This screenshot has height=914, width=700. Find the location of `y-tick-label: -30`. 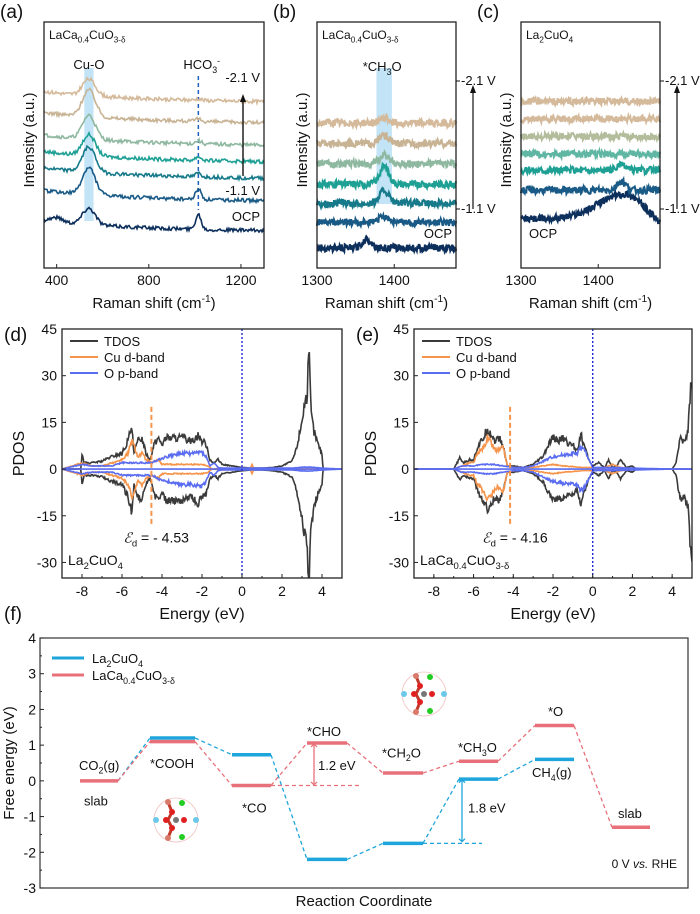

y-tick-label: -30 is located at coordinates (47, 562).